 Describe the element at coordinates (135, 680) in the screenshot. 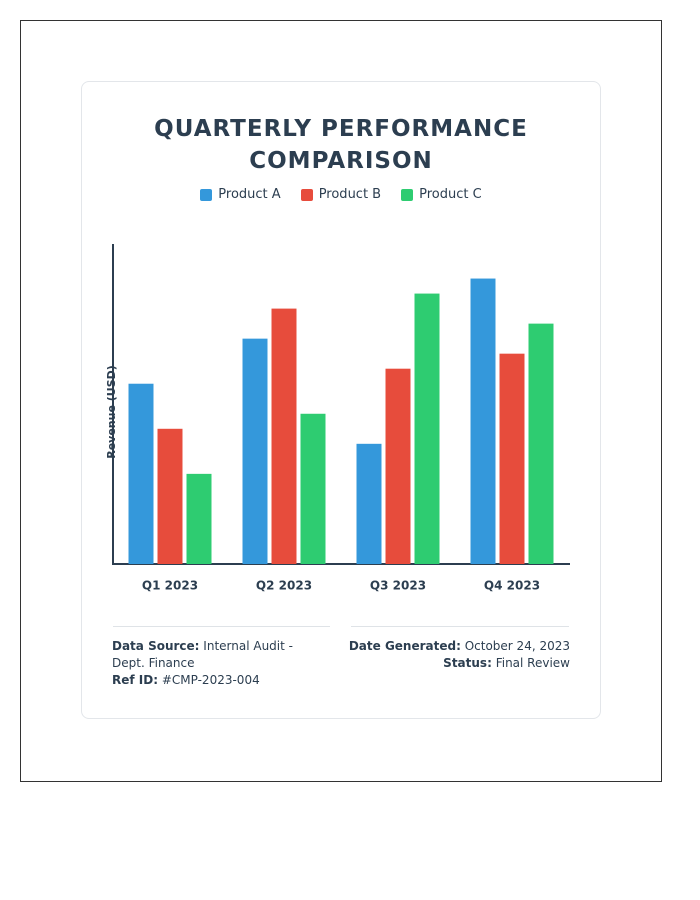

I see `label: Ref ID:` at that location.